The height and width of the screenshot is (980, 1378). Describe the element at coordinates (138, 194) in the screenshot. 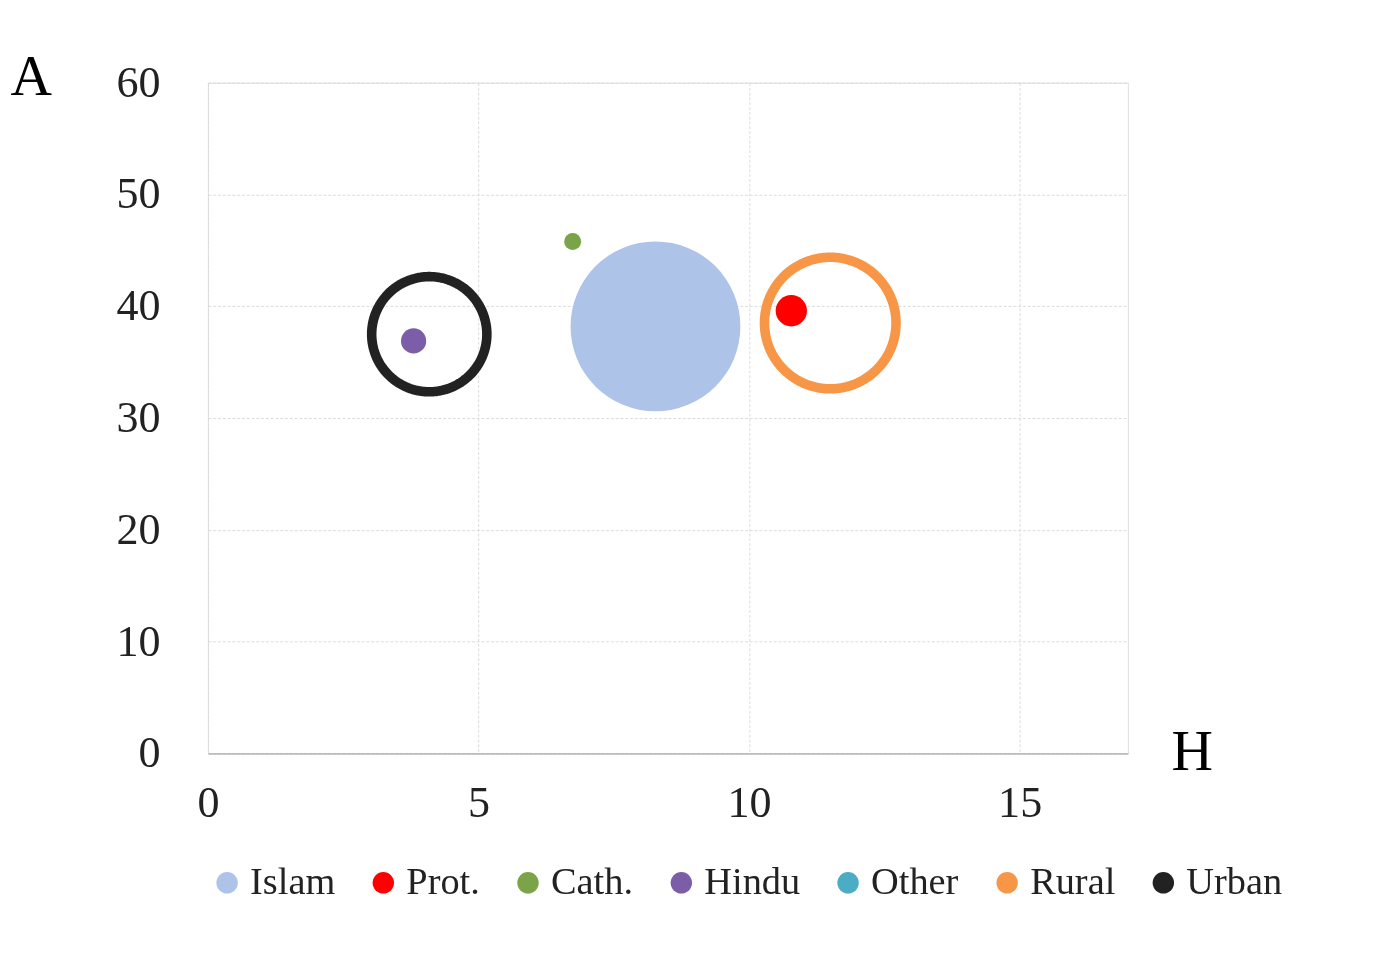

I see `y-tick-label: 50` at that location.